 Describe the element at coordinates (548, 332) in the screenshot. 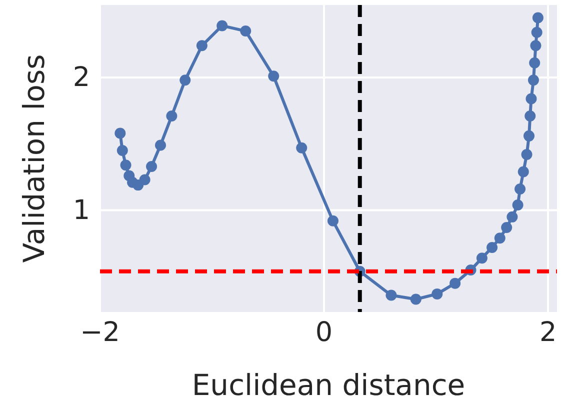

I see `x-tick-label: 2` at that location.